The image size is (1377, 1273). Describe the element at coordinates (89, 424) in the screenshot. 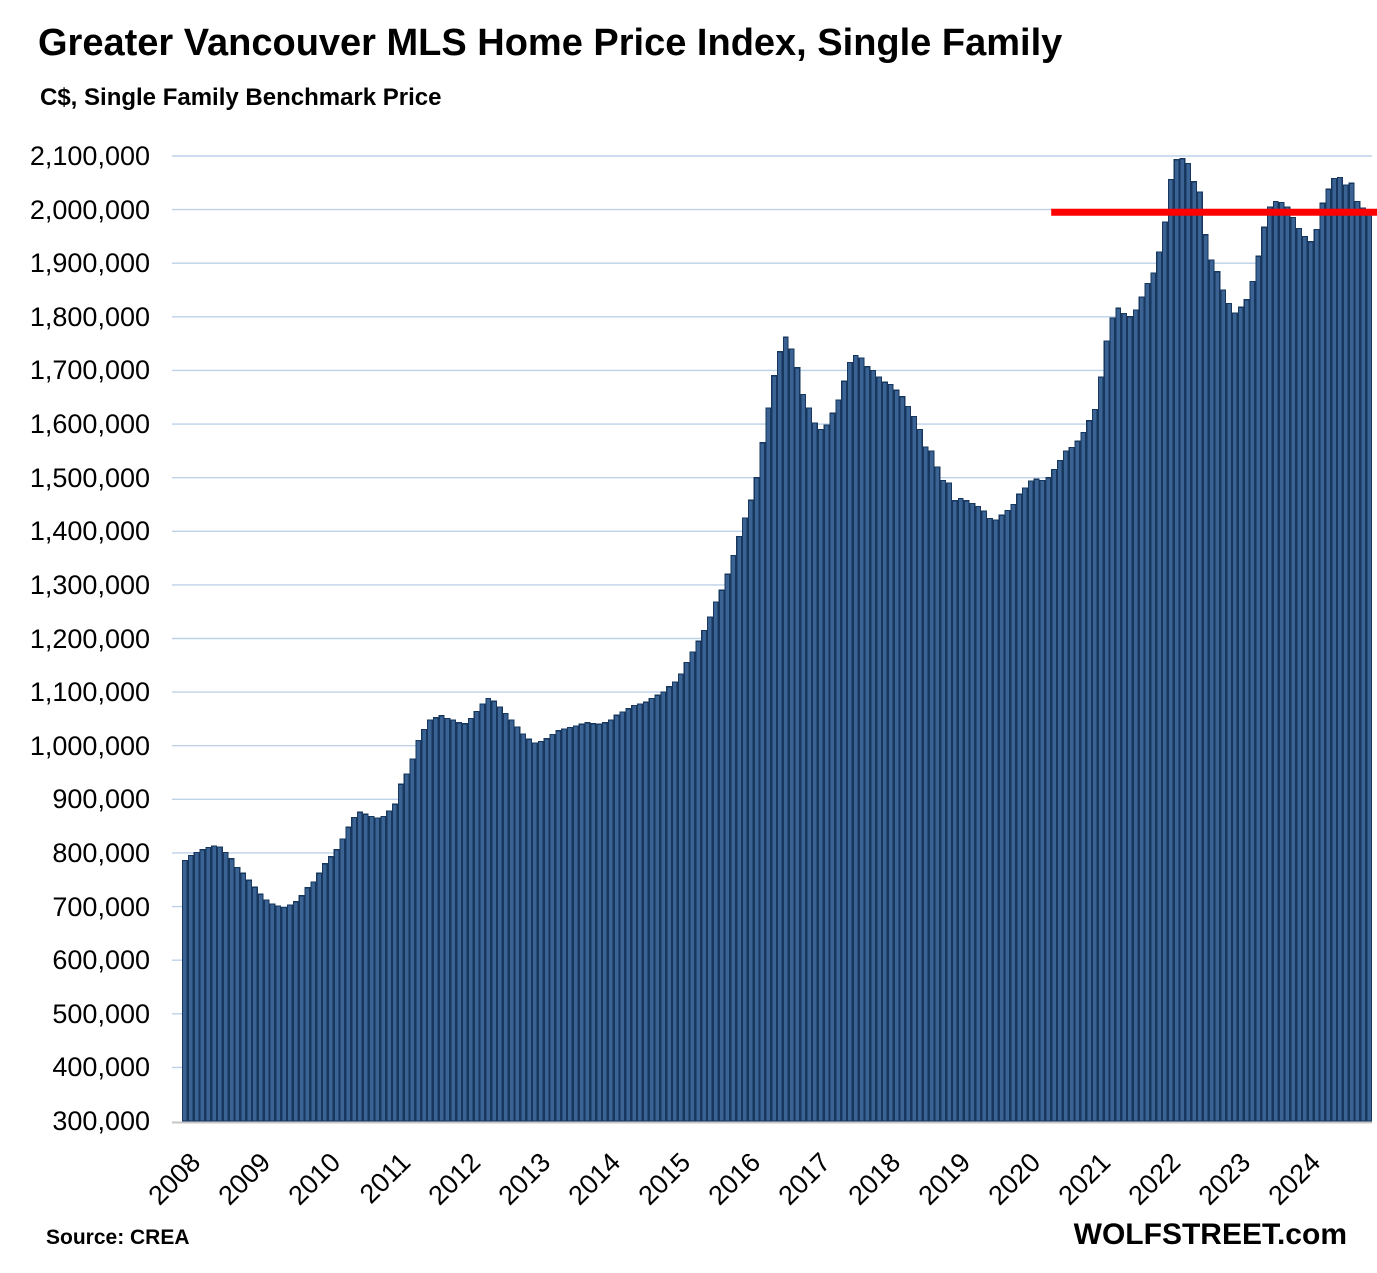

I see `y-axis-tick-label: 1,600,000` at that location.